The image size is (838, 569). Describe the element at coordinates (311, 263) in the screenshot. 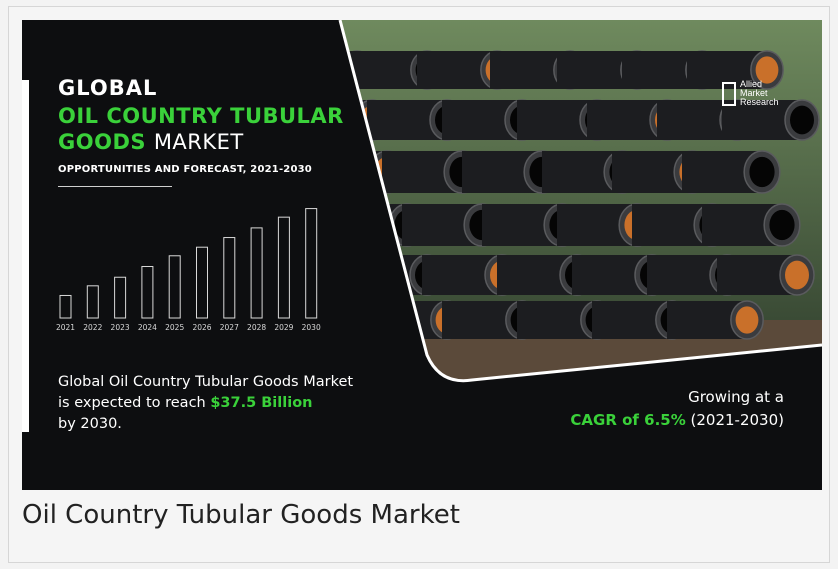

I see `bar-2030` at that location.